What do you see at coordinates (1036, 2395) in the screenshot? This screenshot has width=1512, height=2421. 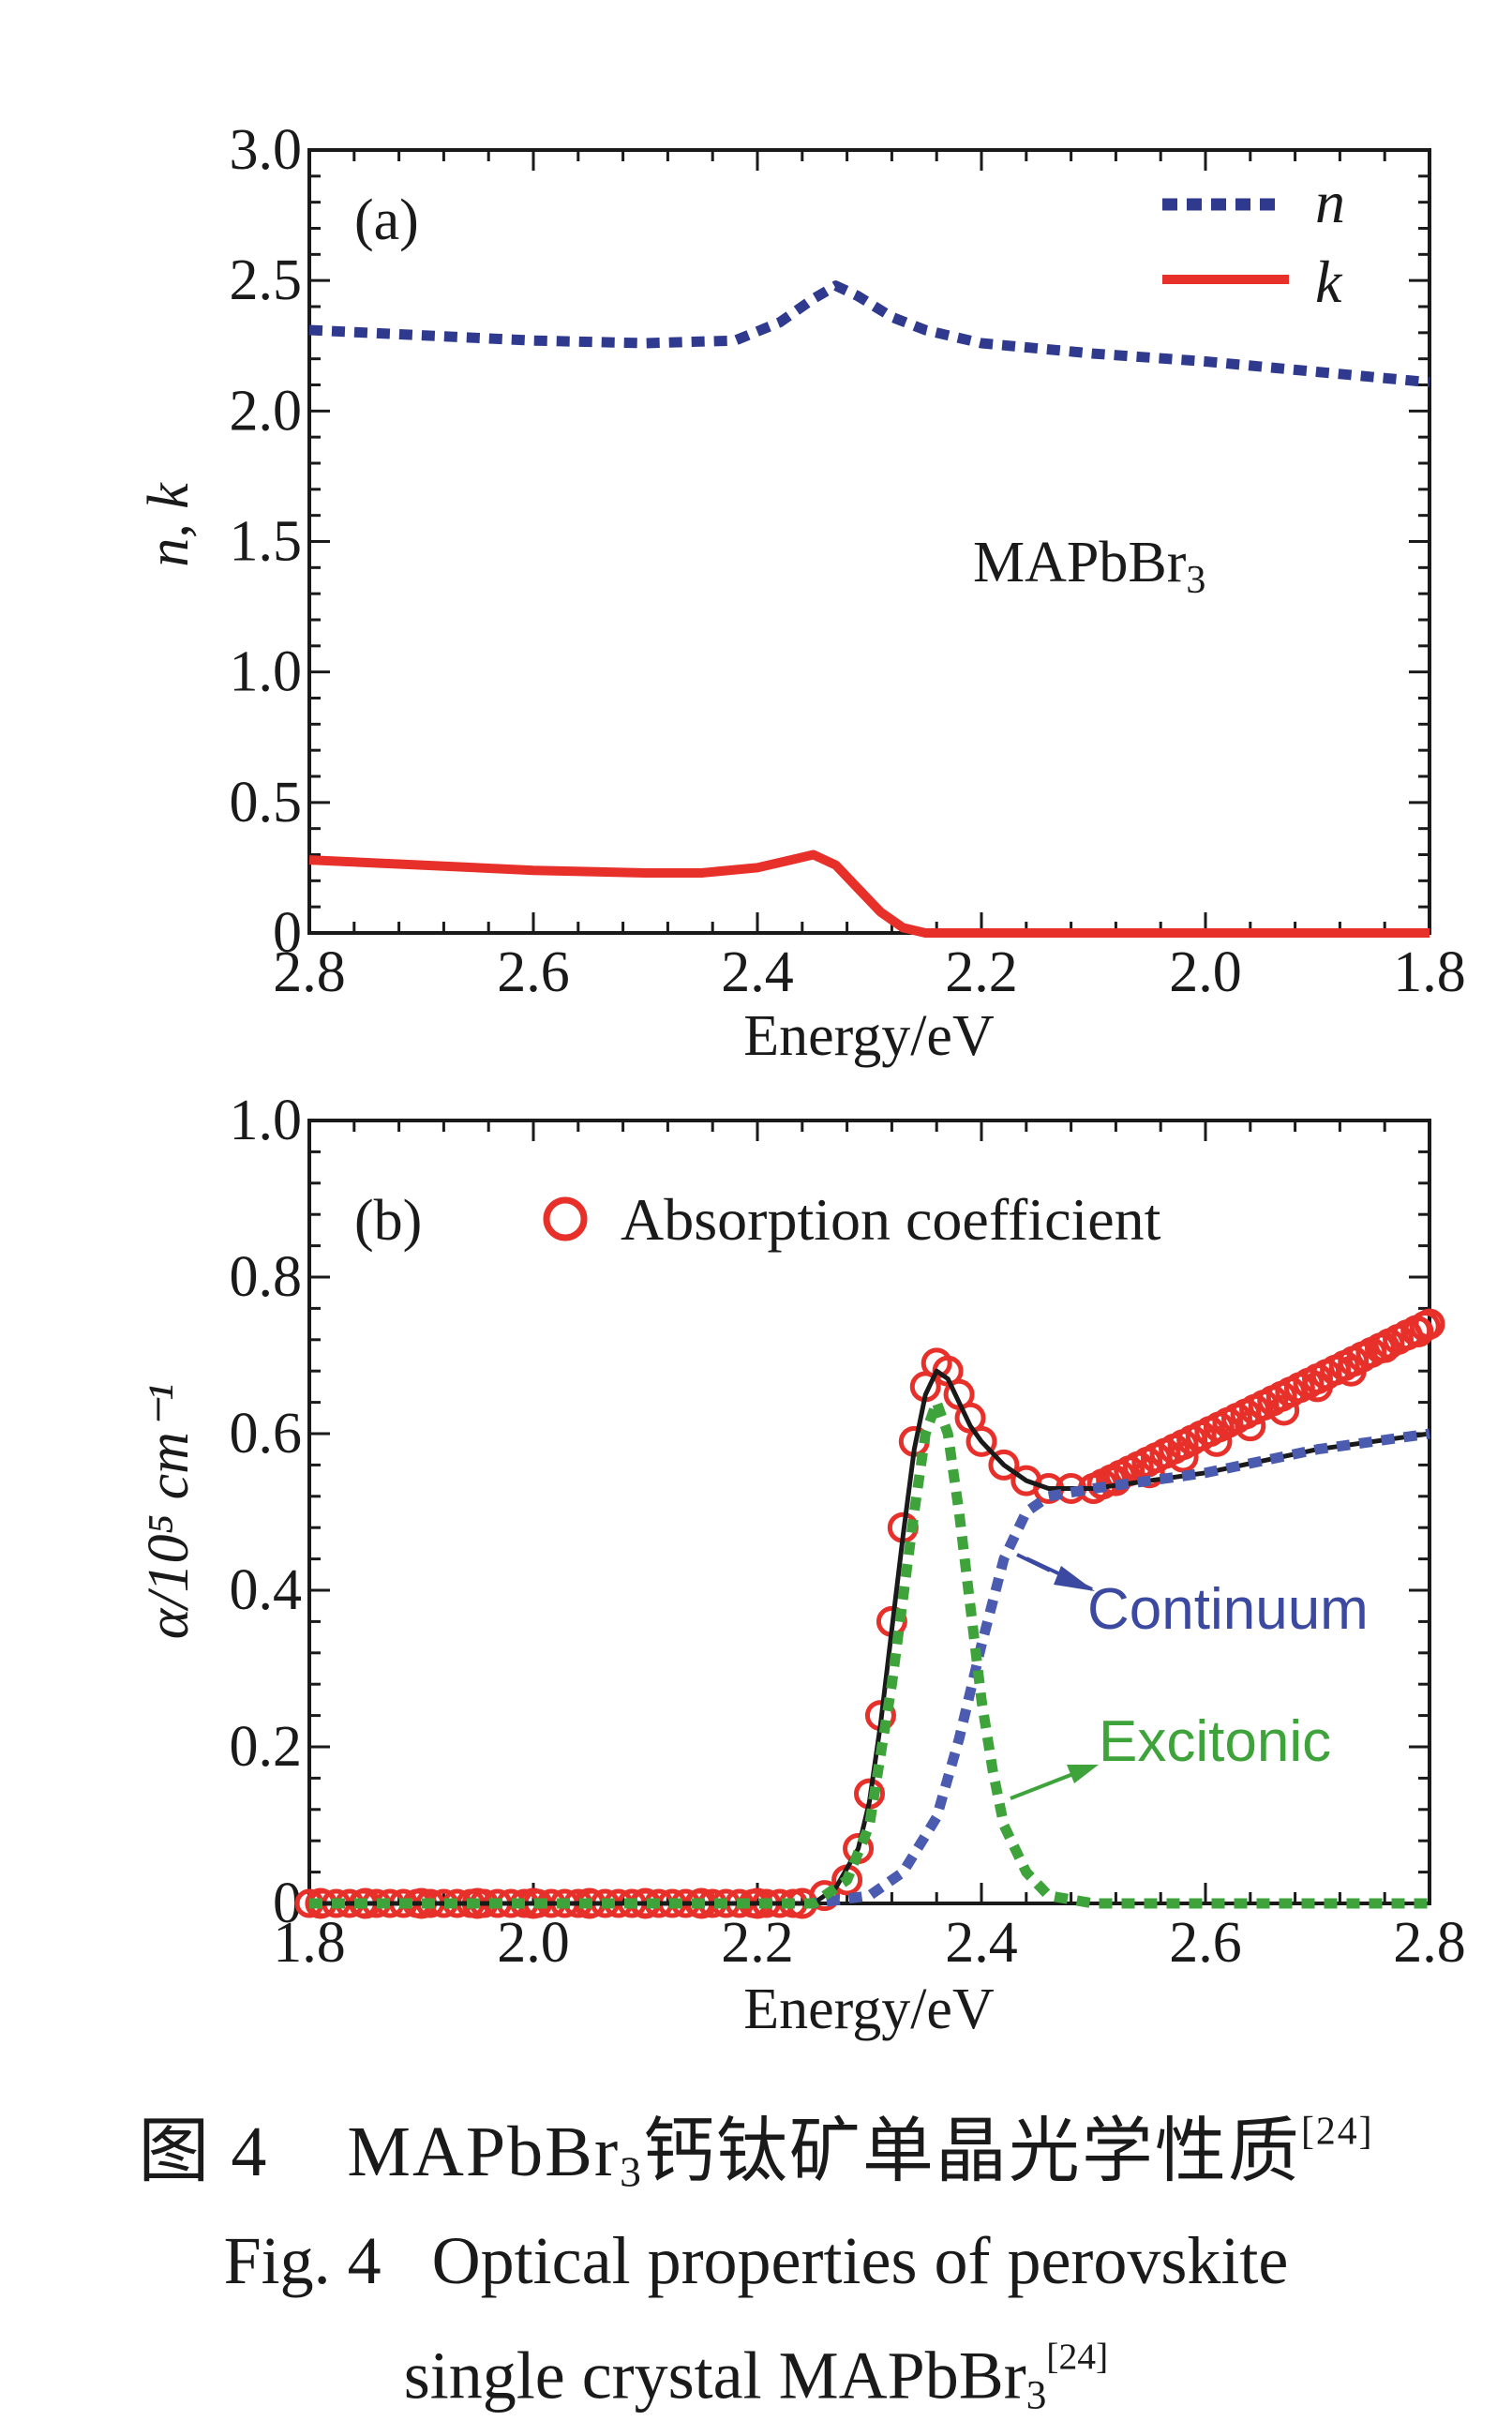 I see `caption-en-sub: 3` at bounding box center [1036, 2395].